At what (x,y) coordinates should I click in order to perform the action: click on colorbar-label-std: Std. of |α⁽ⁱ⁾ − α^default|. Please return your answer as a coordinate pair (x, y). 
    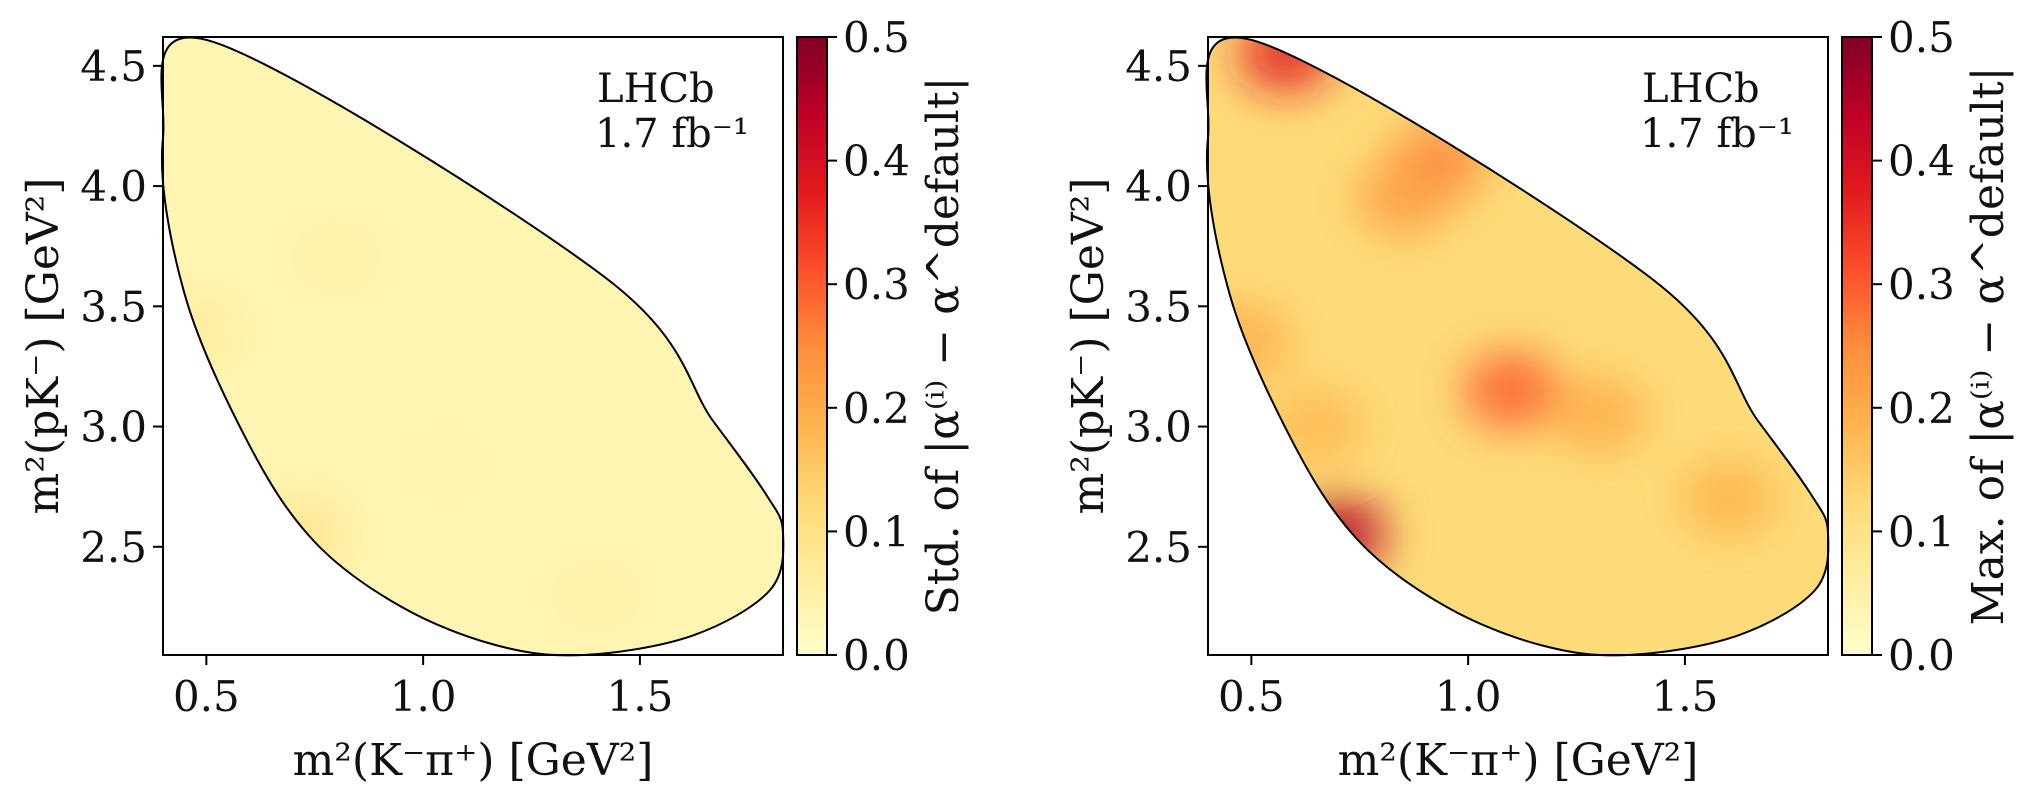
    Looking at the image, I should click on (943, 346).